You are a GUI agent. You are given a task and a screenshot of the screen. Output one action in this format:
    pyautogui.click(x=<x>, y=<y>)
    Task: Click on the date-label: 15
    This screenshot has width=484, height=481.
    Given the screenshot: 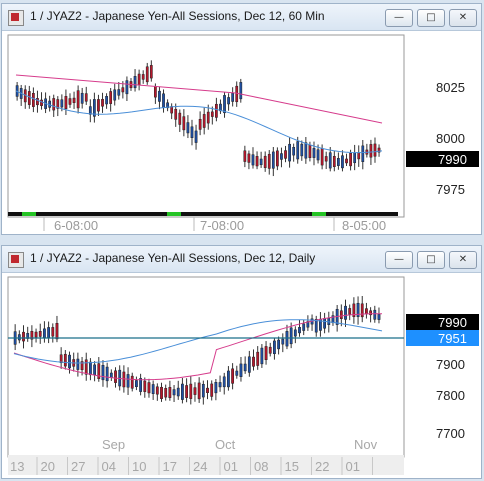 What is the action you would take?
    pyautogui.click(x=292, y=466)
    